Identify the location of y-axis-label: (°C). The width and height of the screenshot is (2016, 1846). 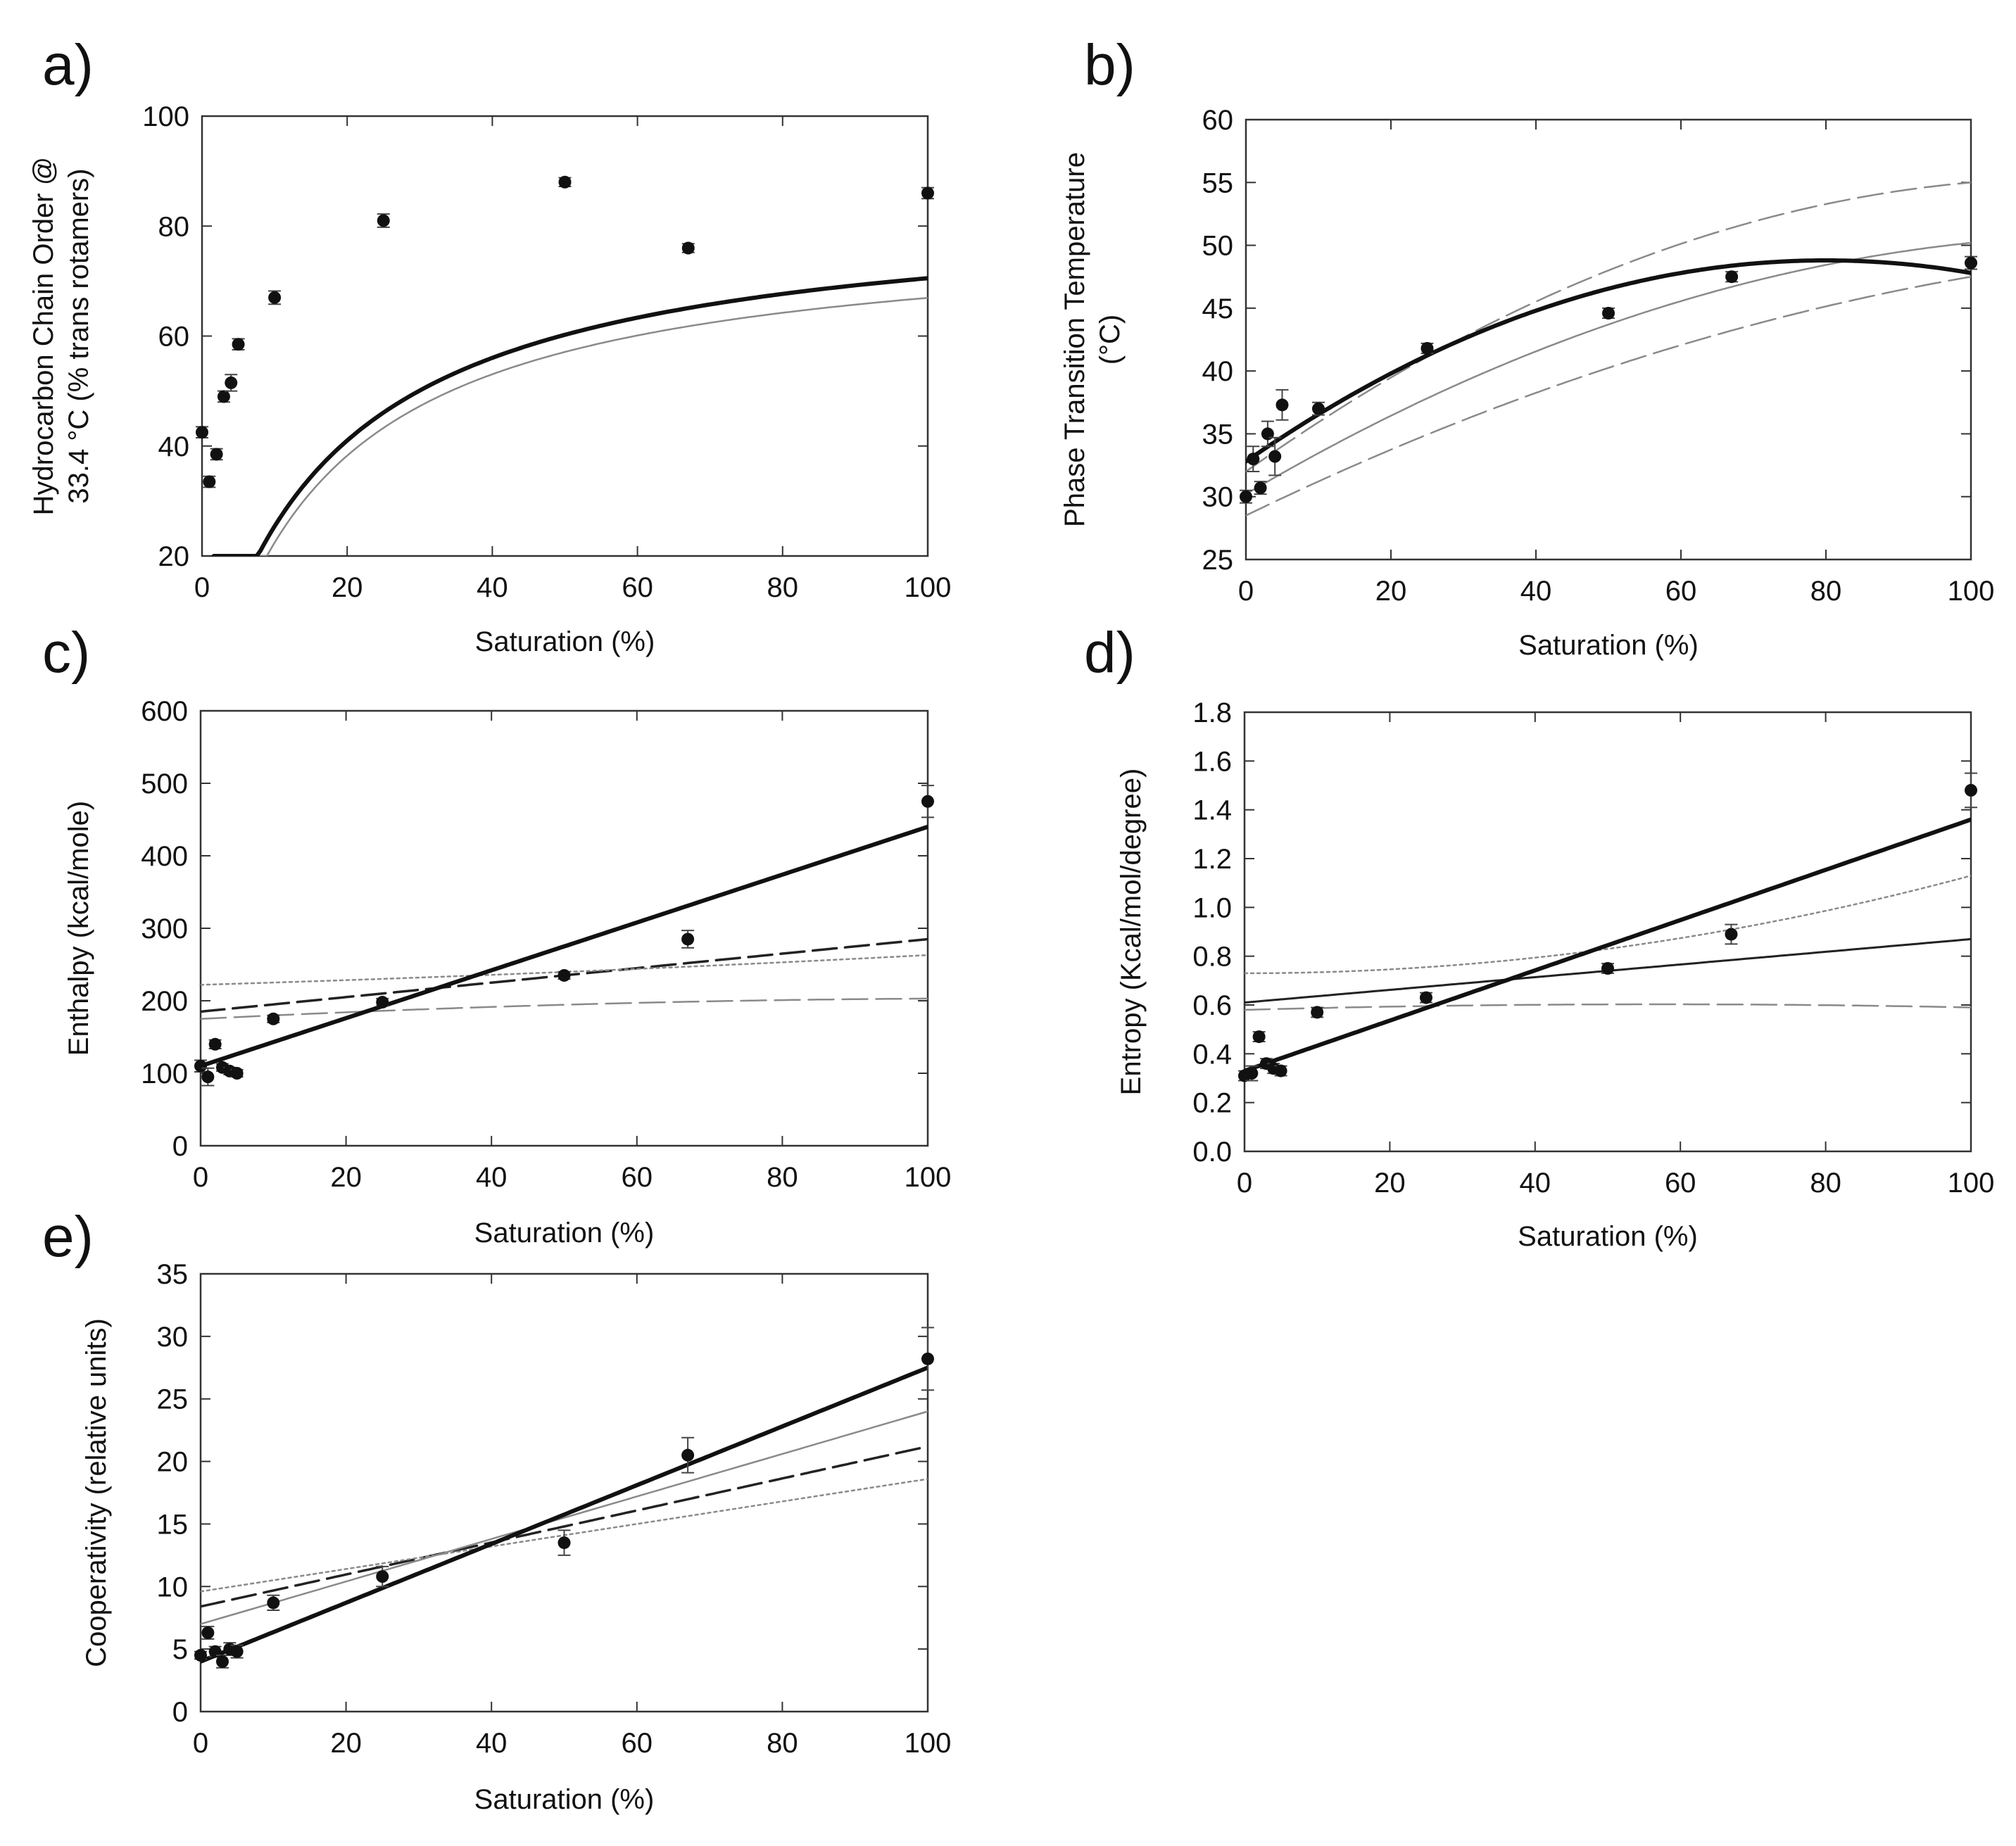
(1111, 340).